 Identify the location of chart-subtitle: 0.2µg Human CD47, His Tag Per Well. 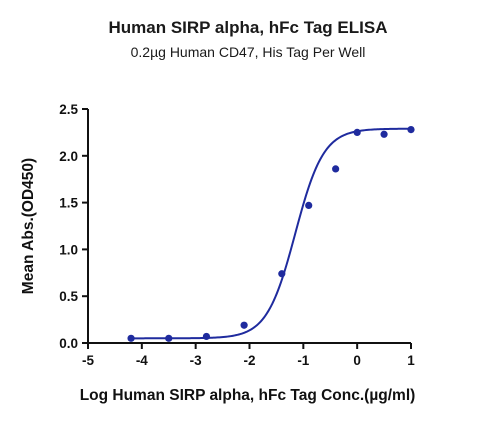
(248, 52).